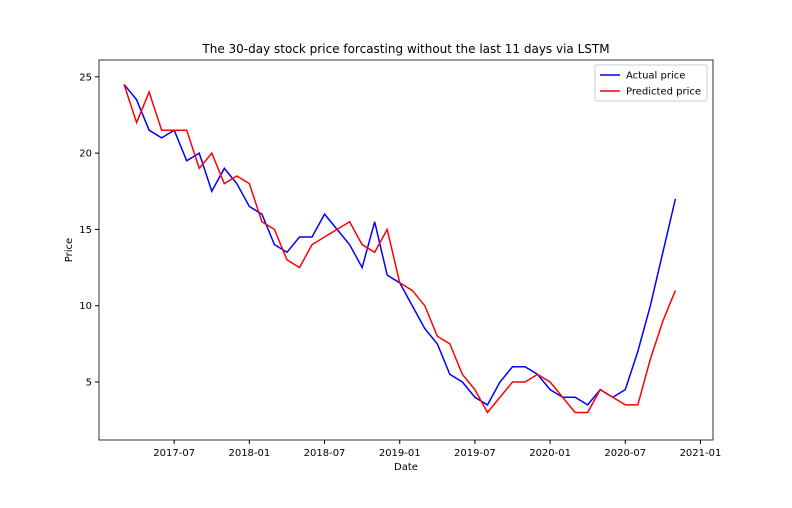 The image size is (792, 508). Describe the element at coordinates (651, 83) in the screenshot. I see `legend-box` at that location.